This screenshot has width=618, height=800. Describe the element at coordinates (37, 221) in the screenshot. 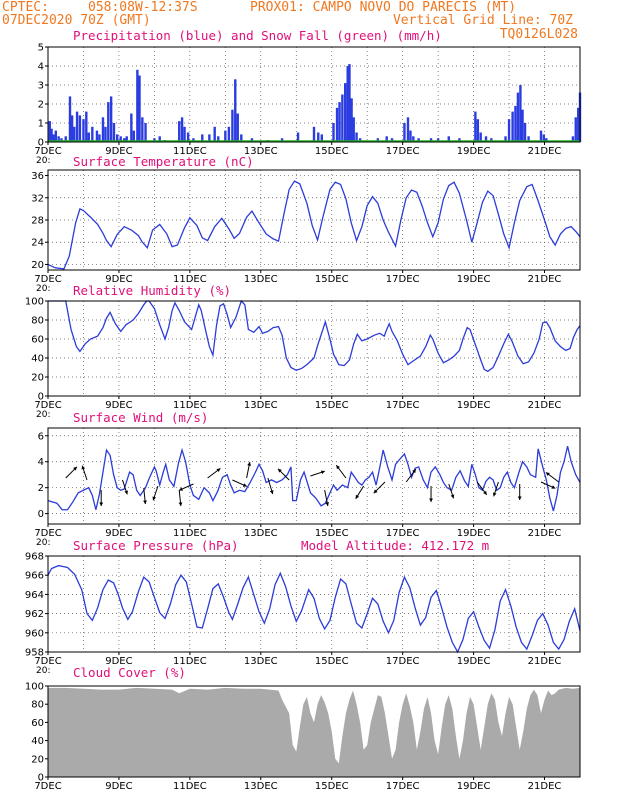

I see `y-tick-label: 28` at that location.